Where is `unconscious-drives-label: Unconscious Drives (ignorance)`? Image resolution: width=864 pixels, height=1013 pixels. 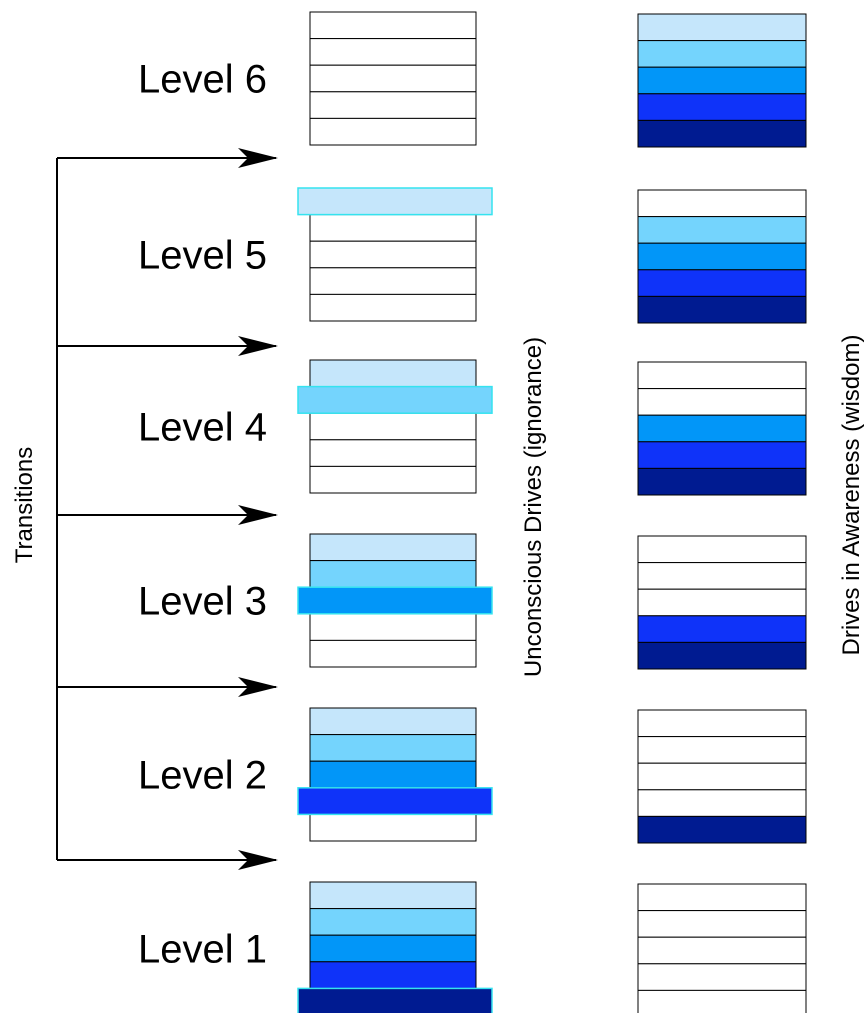
unconscious-drives-label: Unconscious Drives (ignorance) is located at coordinates (533, 507).